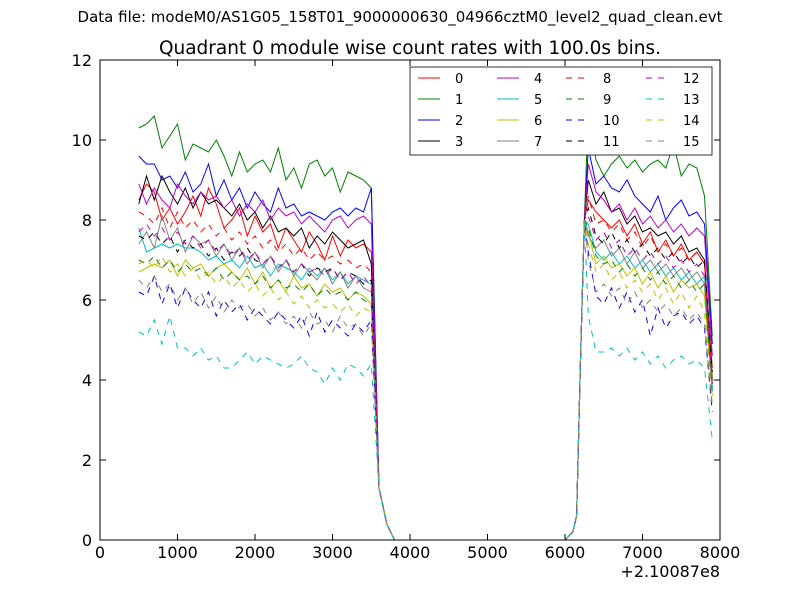 This screenshot has height=604, width=800. What do you see at coordinates (611, 142) in the screenshot?
I see `legend-label-11: 11` at bounding box center [611, 142].